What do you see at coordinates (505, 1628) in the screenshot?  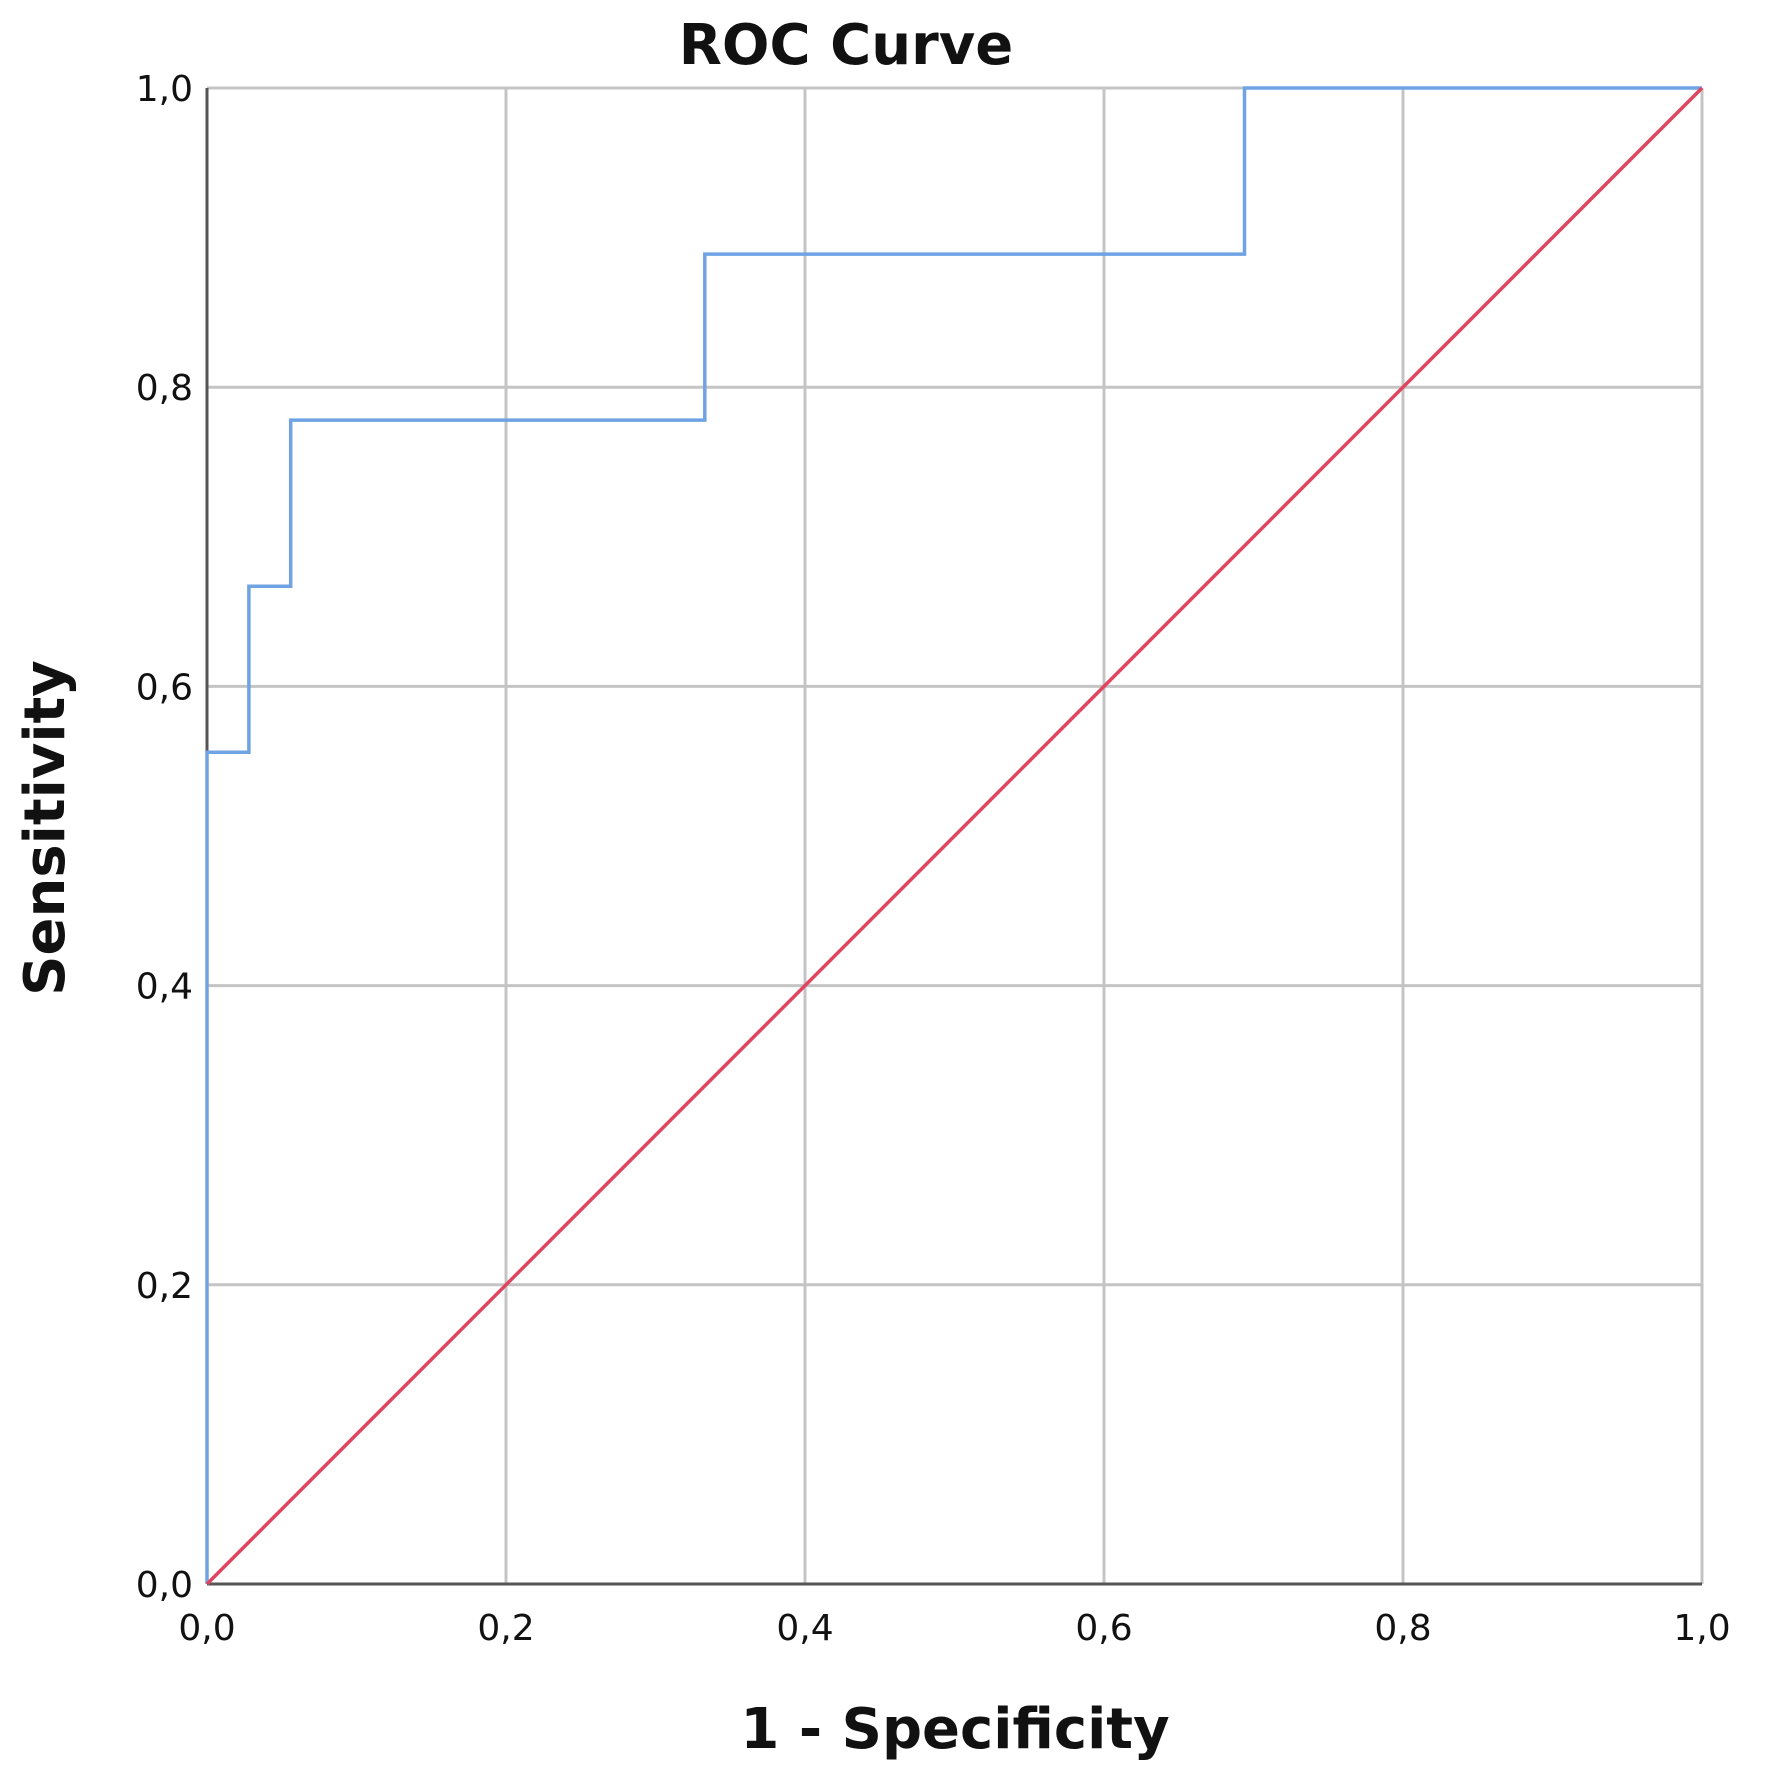 I see `x-tick-label: 0,2` at bounding box center [505, 1628].